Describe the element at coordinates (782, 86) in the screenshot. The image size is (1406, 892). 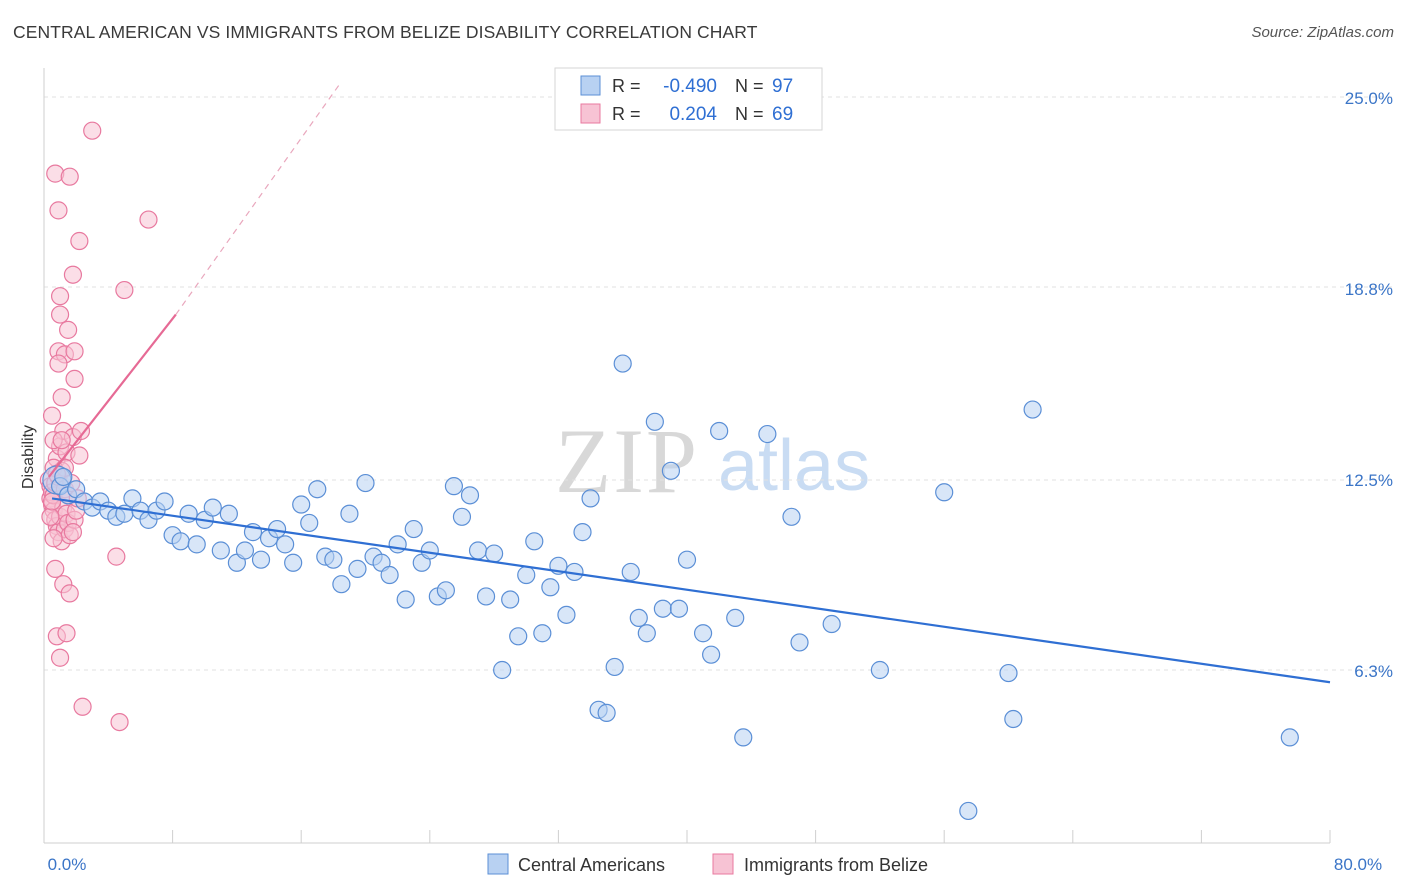
I see `legend-n-value: 97` at that location.